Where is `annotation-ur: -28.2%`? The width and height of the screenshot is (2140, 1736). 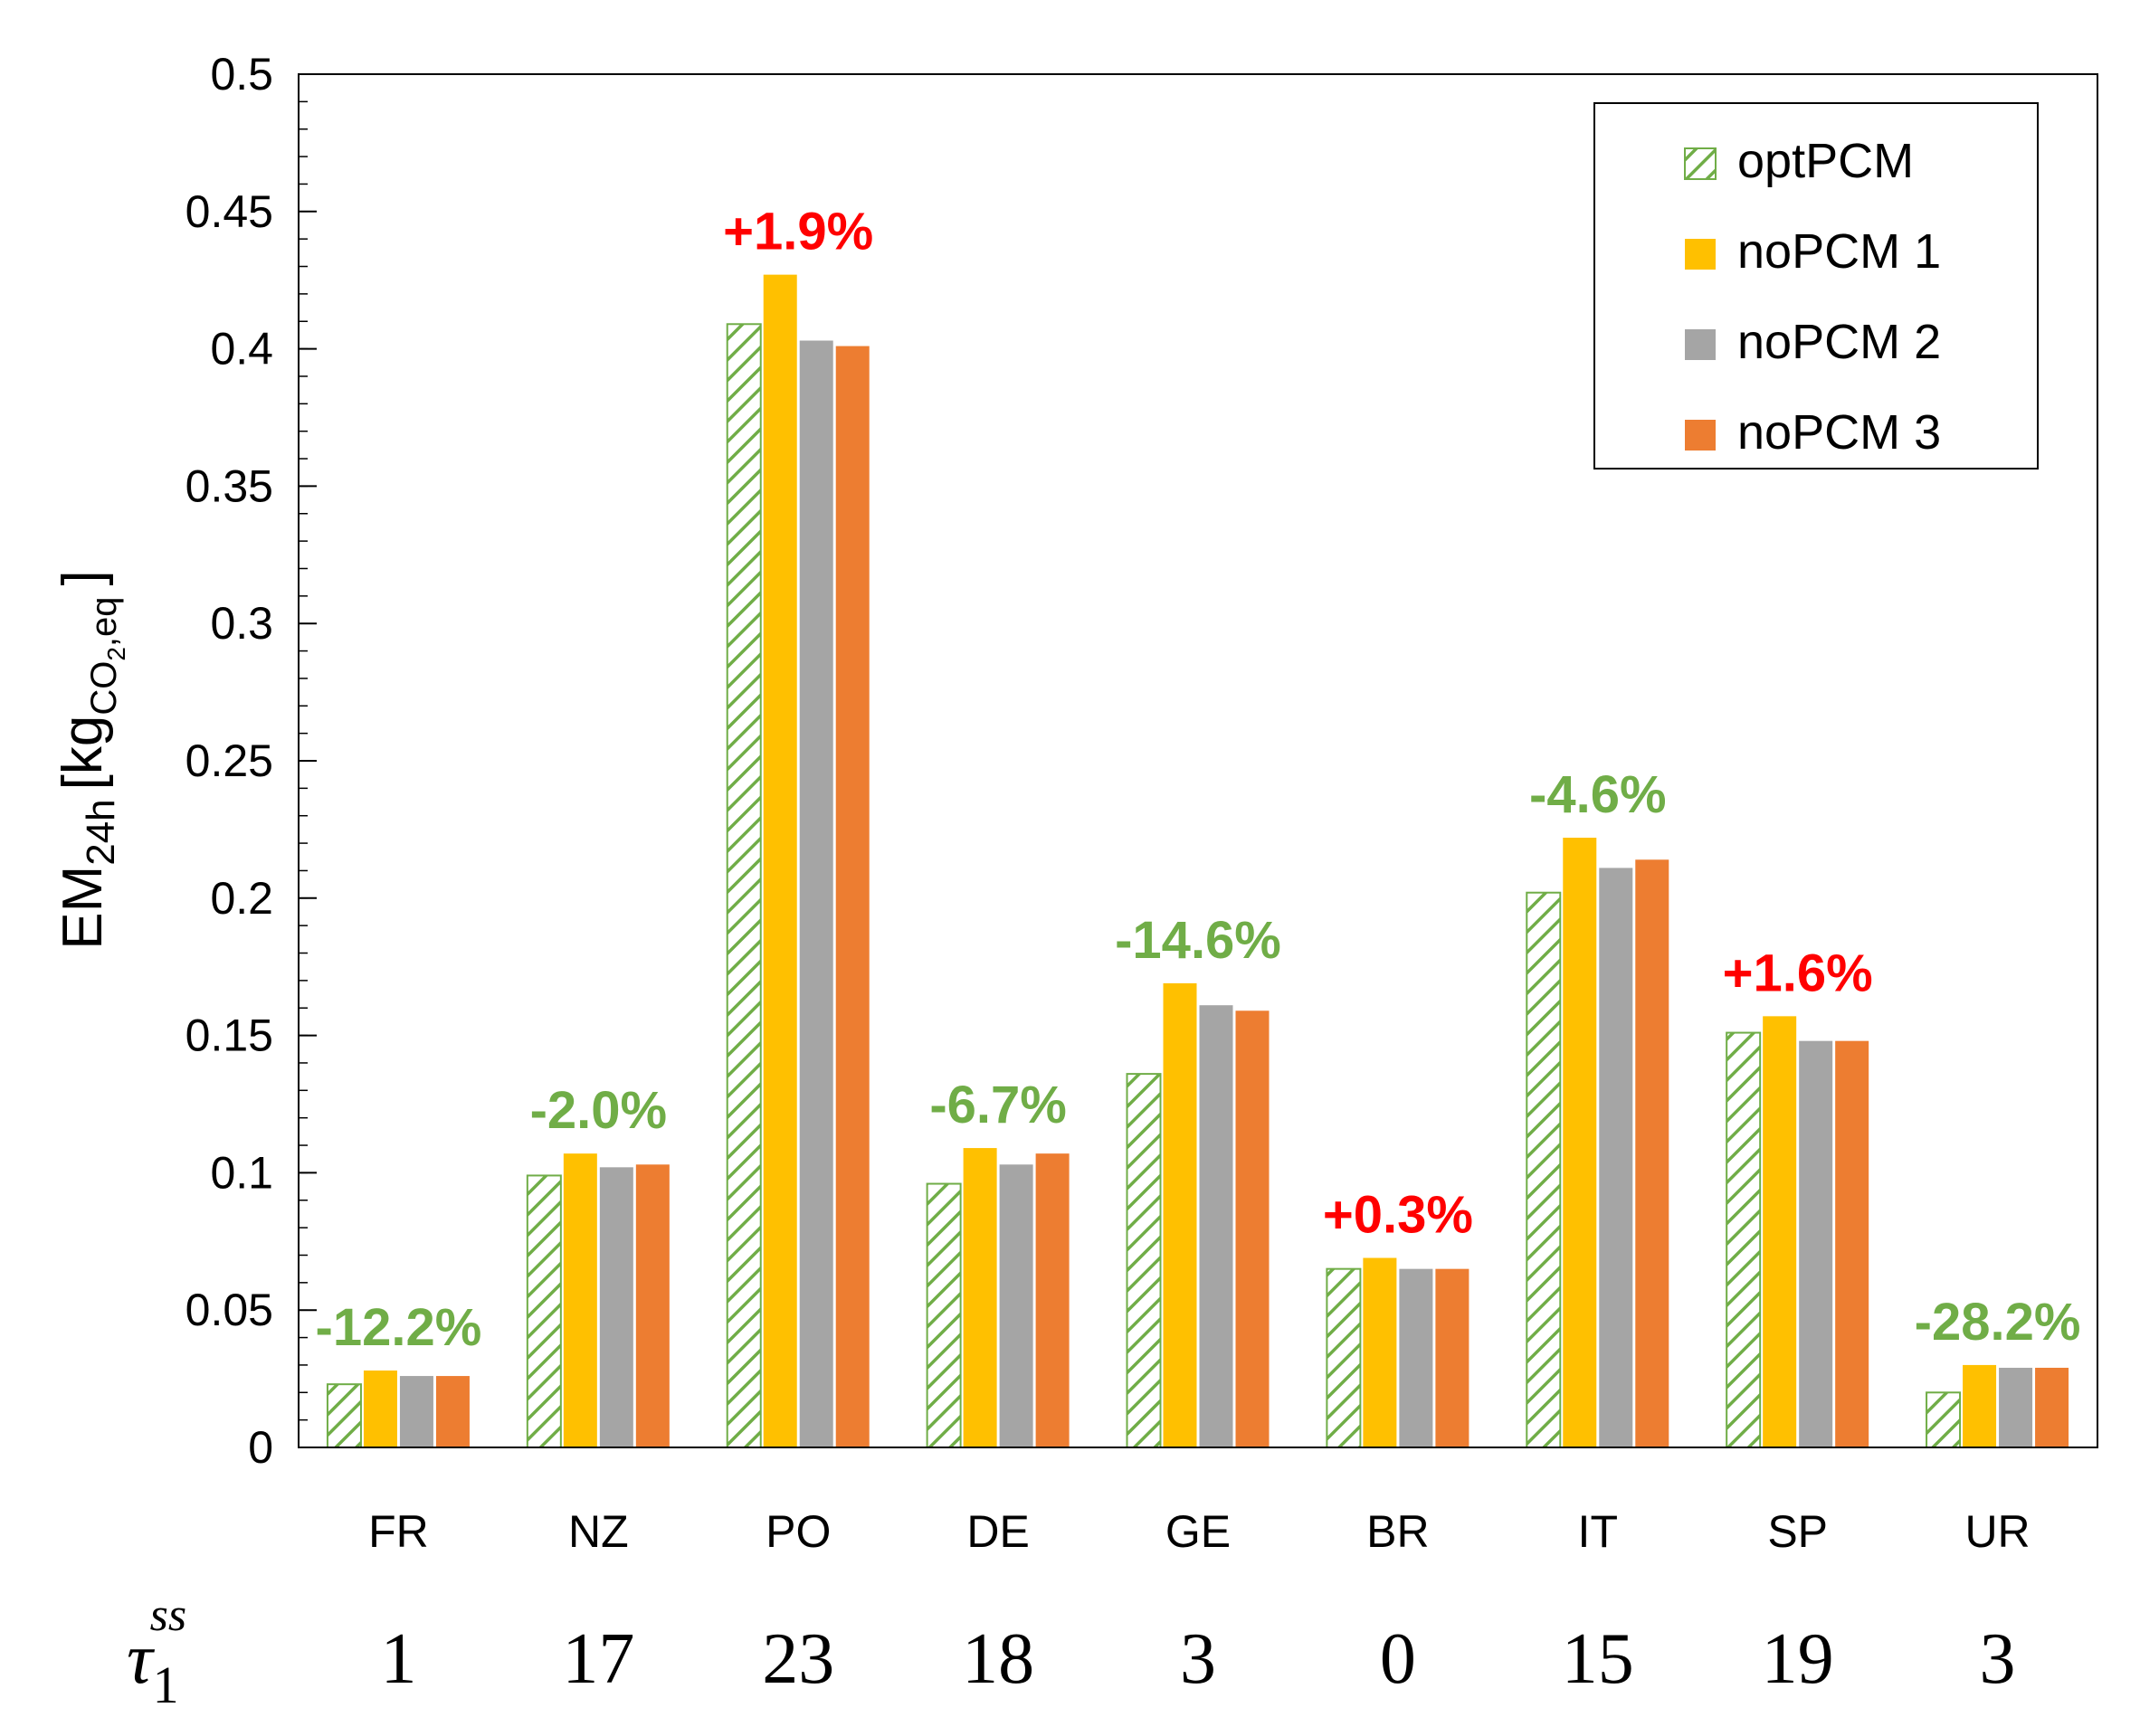
annotation-ur: -28.2% is located at coordinates (1998, 1322).